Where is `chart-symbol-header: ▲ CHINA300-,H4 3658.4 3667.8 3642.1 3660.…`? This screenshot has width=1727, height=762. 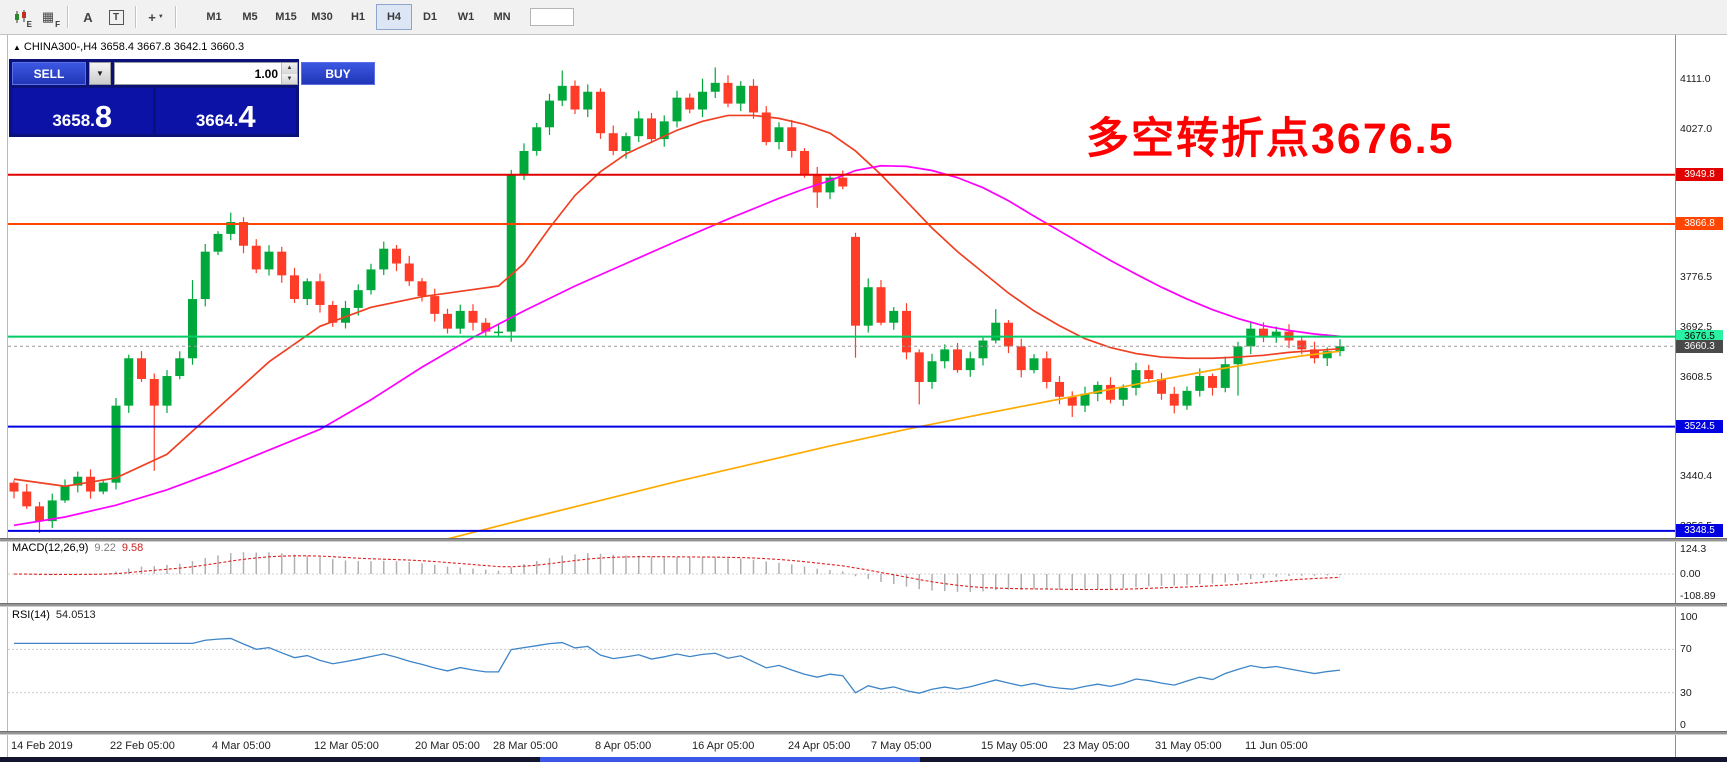 chart-symbol-header: ▲ CHINA300-,H4 3658.4 3667.8 3642.1 3660.… is located at coordinates (128, 47).